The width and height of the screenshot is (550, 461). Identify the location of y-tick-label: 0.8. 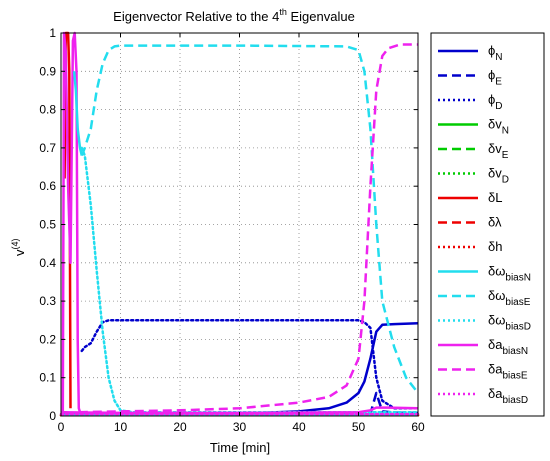
(47, 110).